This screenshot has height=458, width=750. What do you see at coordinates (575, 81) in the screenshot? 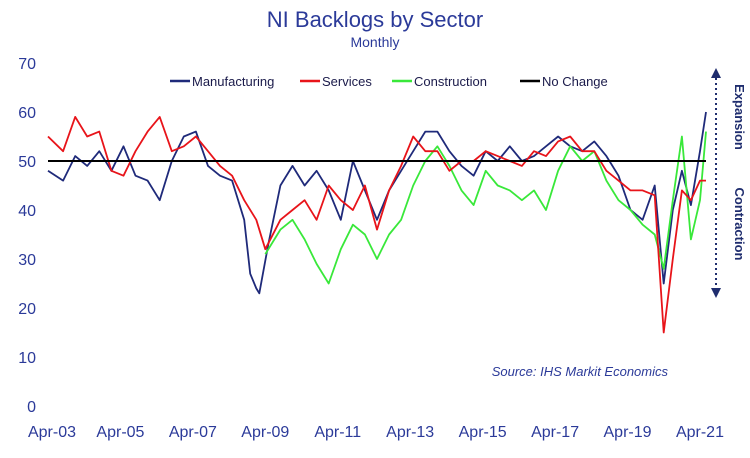
I see `legend-label: No Change` at bounding box center [575, 81].